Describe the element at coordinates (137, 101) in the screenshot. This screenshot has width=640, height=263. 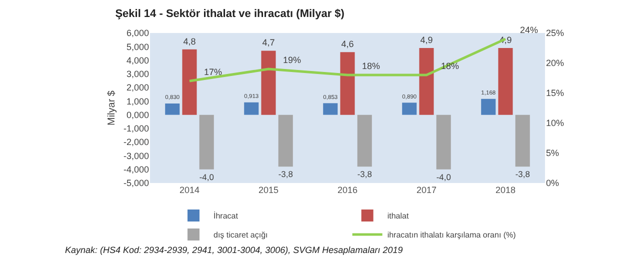
I see `y-tick-label: 1,000` at that location.